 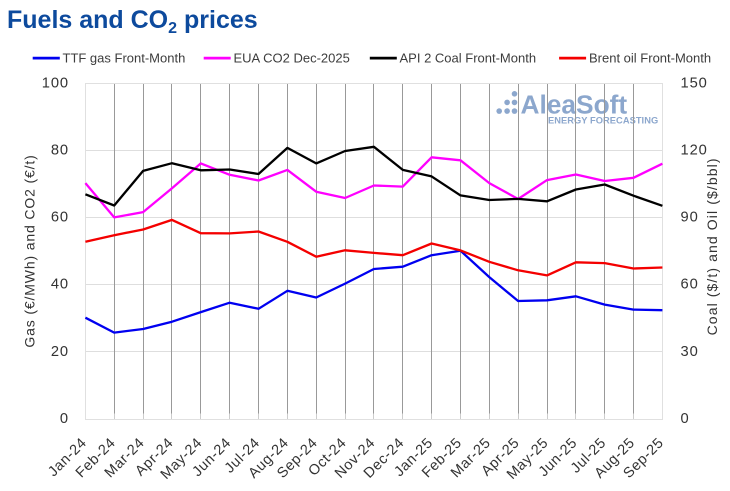 I want to click on svg-text: ENERGY FORECASTING, so click(x=603, y=120).